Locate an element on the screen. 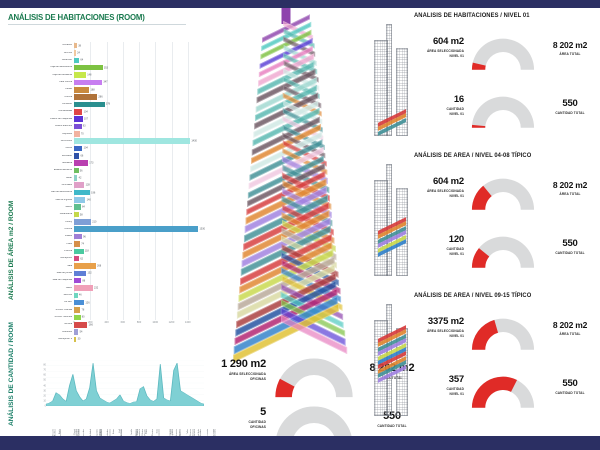 The image size is (600, 450). bar-chart-row: Recepción 2 30 is located at coordinates (116, 339).